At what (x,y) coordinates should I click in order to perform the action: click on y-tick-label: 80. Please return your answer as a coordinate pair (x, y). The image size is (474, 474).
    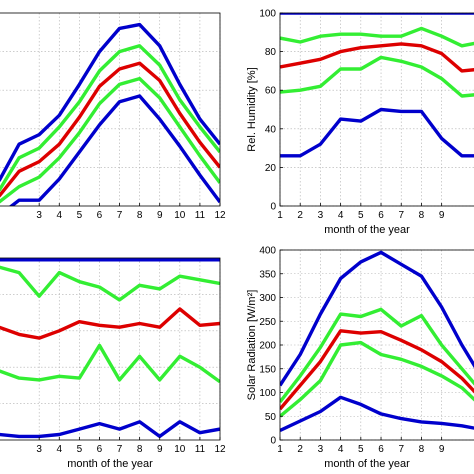
    Looking at the image, I should click on (271, 52).